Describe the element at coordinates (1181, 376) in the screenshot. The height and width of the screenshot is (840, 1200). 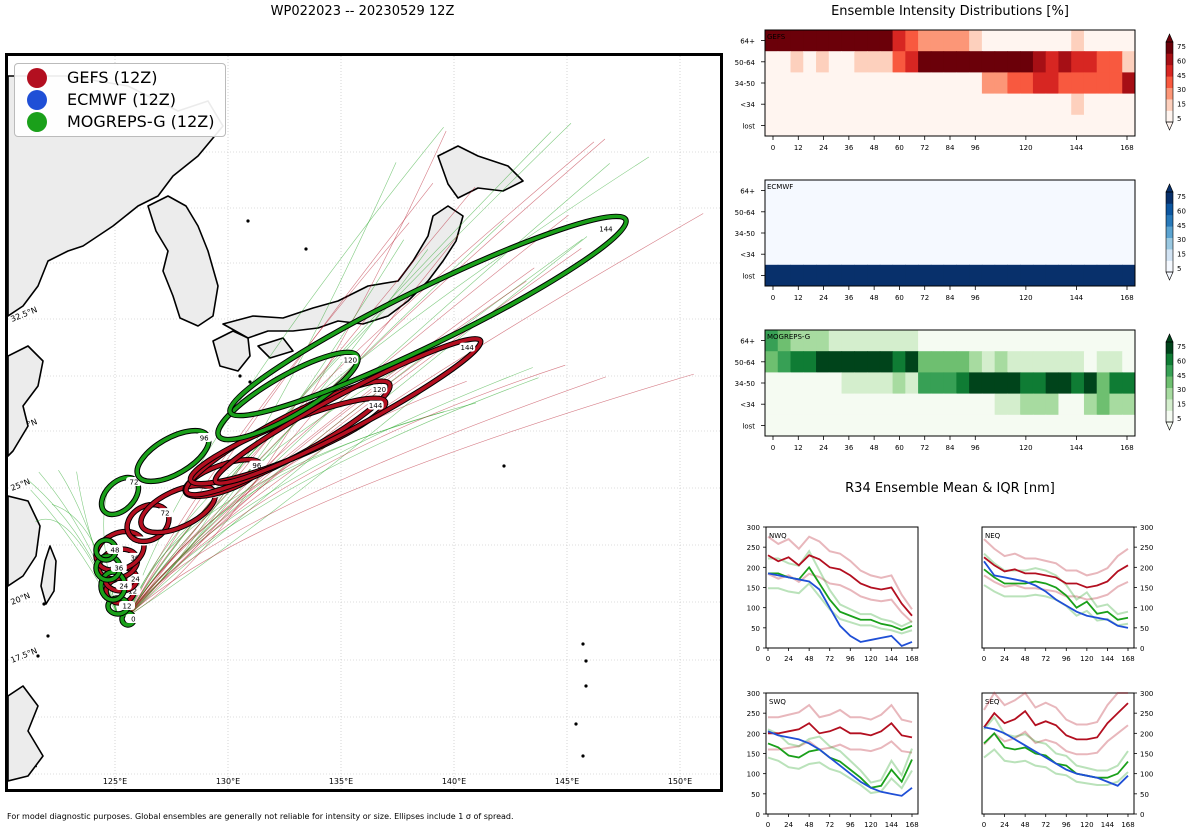
I see `colorbar-tick-label: 45` at that location.